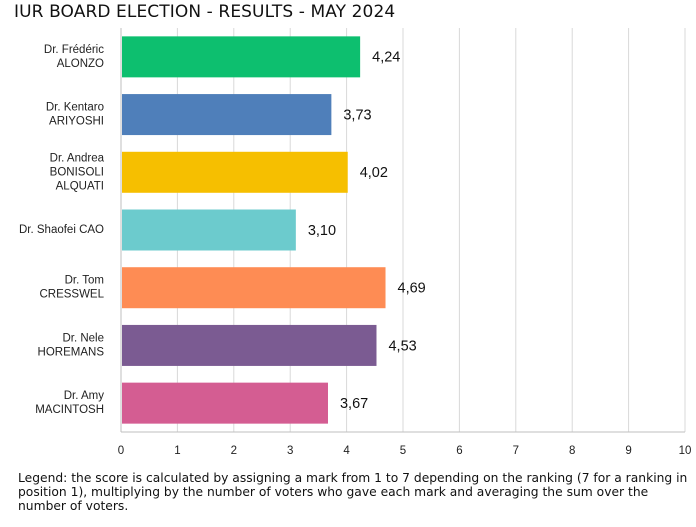 The image size is (696, 527). I want to click on x-tick-label-4: 4, so click(346, 451).